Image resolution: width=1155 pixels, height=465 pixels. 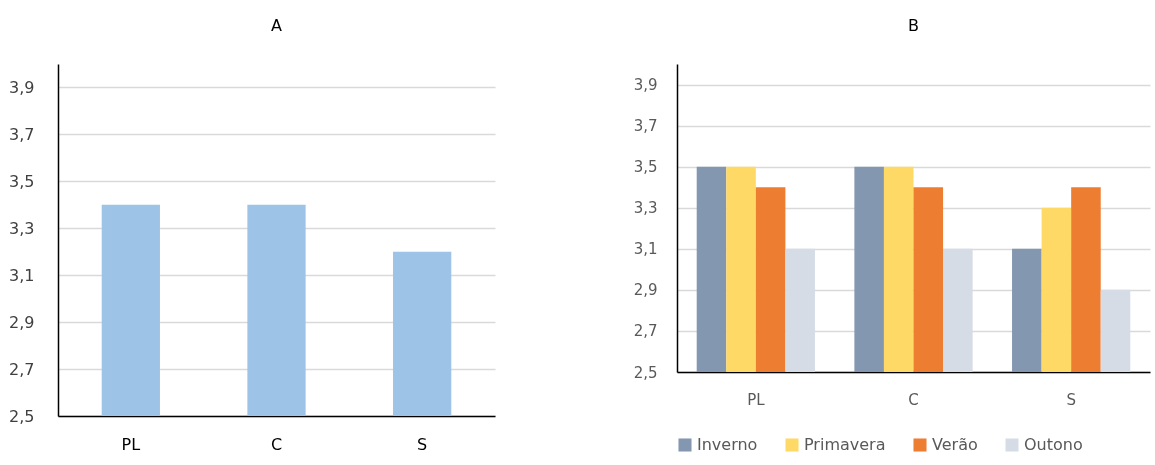 I want to click on legend-label: Primavera, so click(x=845, y=444).